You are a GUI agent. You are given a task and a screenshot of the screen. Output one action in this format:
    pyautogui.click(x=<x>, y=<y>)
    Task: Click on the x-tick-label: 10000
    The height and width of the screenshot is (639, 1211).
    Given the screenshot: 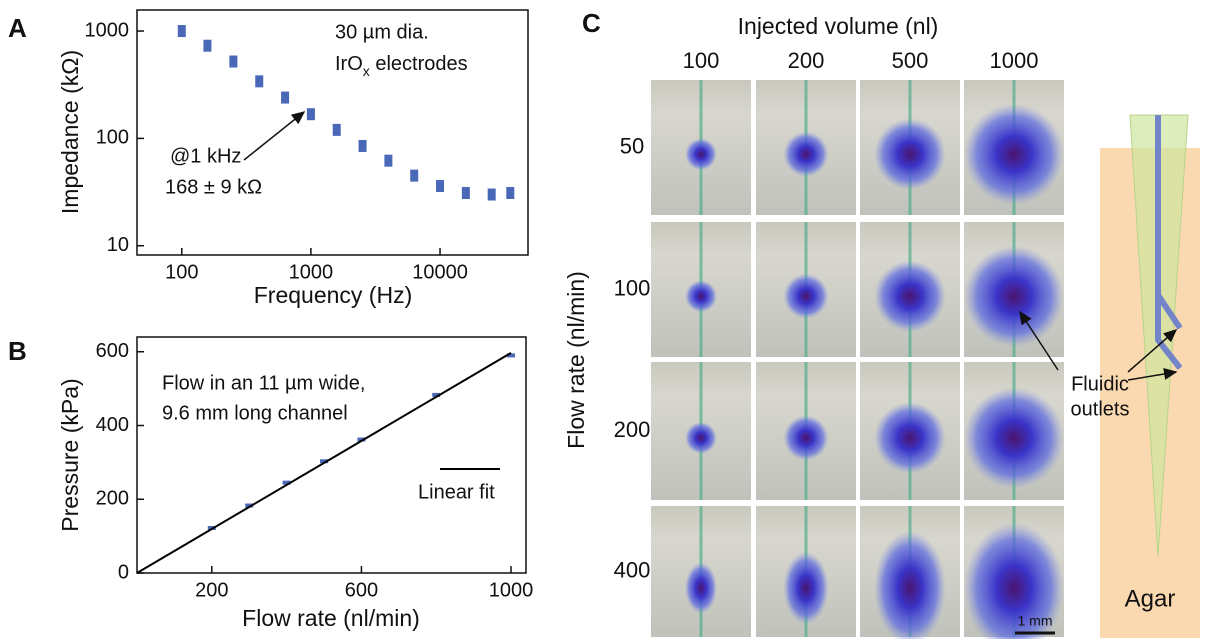 What is the action you would take?
    pyautogui.click(x=440, y=272)
    